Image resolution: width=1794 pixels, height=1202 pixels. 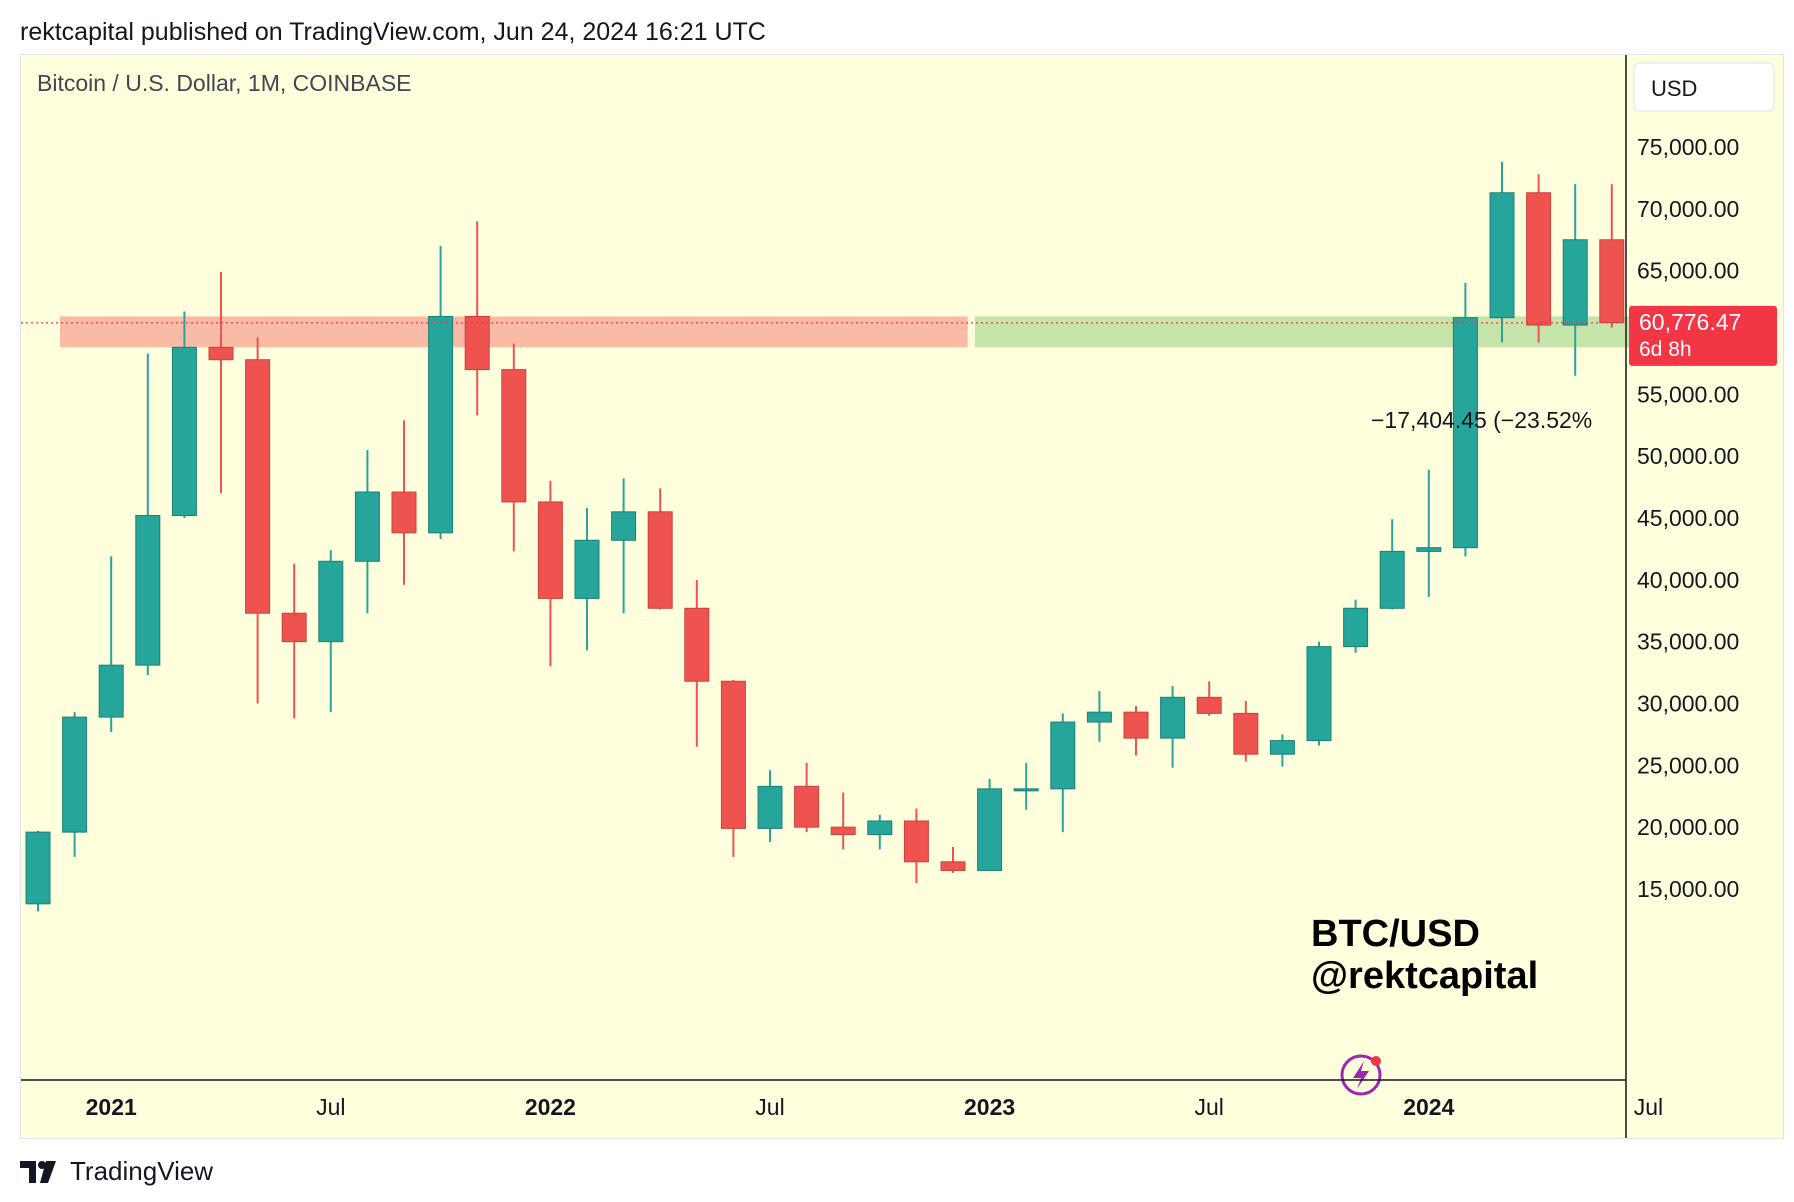 What do you see at coordinates (111, 1107) in the screenshot?
I see `time-tick-label: 2021` at bounding box center [111, 1107].